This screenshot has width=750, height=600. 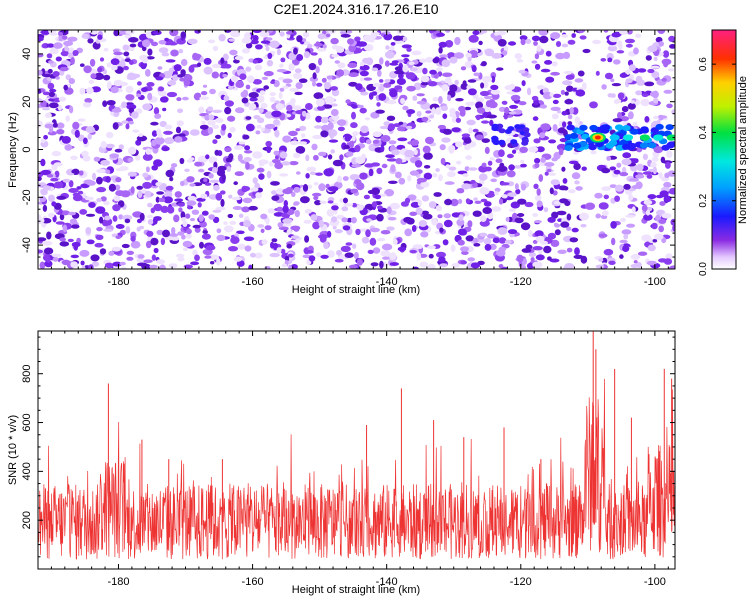 What do you see at coordinates (118, 159) in the screenshot?
I see `spectrogram-x-tick-0: -180` at bounding box center [118, 159].